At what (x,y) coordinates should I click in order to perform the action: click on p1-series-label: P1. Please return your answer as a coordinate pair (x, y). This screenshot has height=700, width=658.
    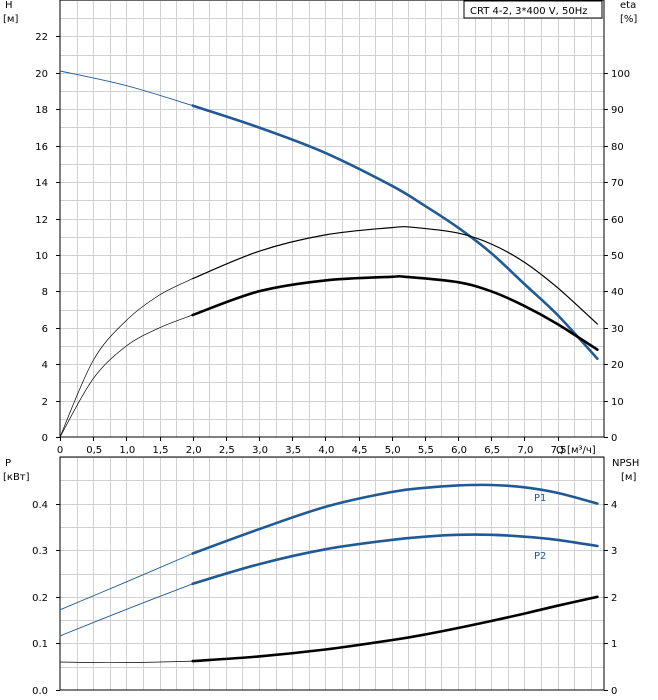
    Looking at the image, I should click on (540, 498).